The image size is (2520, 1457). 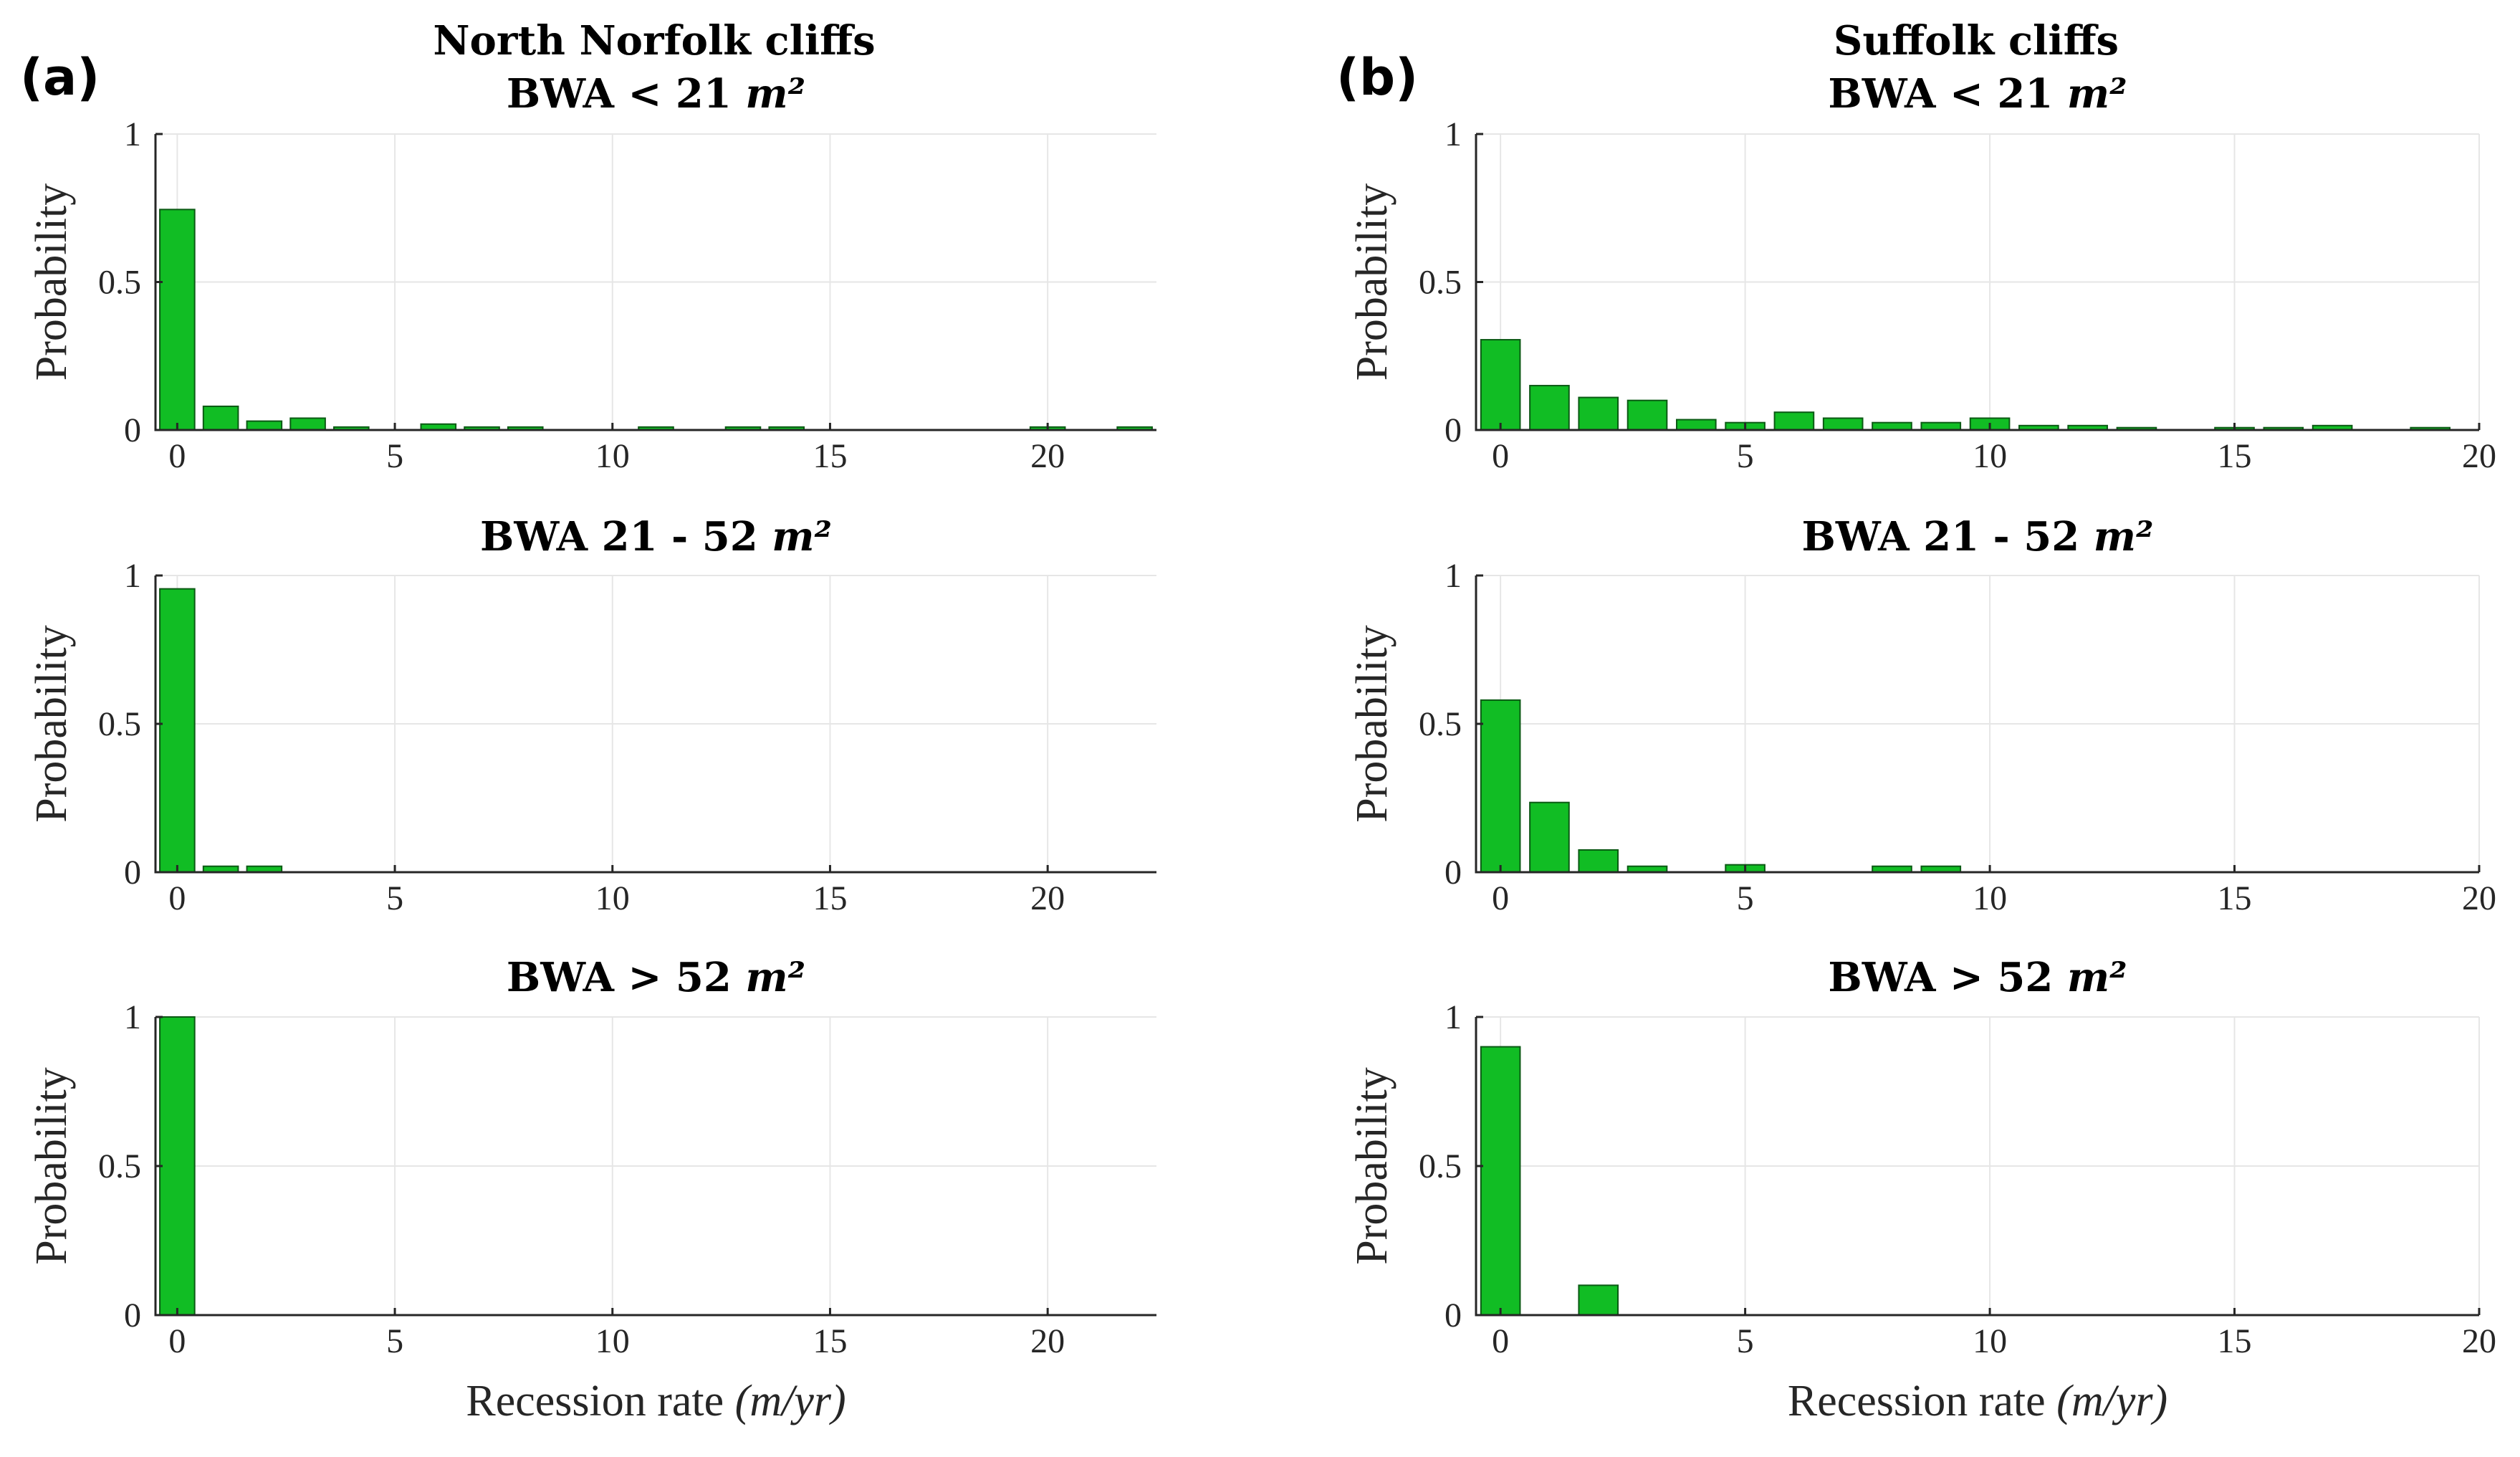 What do you see at coordinates (626, 94) in the screenshot?
I see `subplot-title-text: BWA < 21` at bounding box center [626, 94].